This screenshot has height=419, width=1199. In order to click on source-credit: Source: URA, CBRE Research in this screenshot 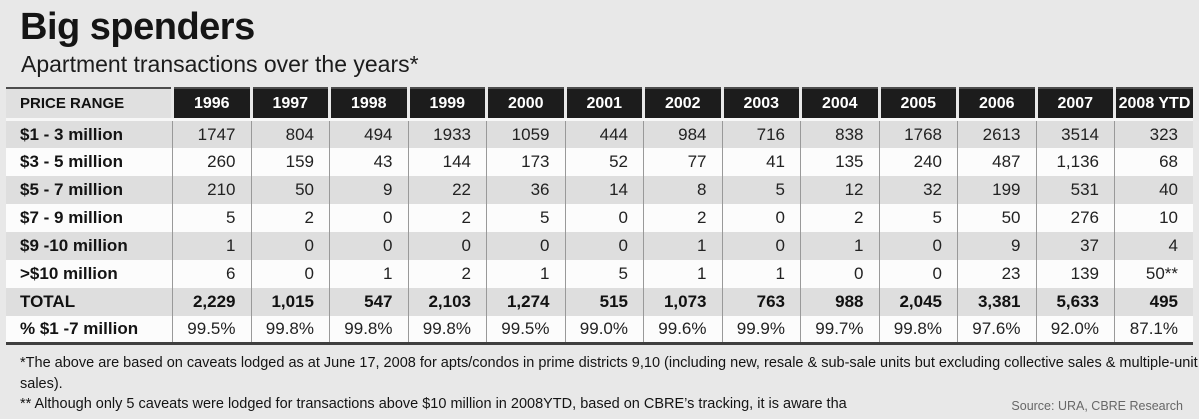, I will do `click(1097, 406)`.